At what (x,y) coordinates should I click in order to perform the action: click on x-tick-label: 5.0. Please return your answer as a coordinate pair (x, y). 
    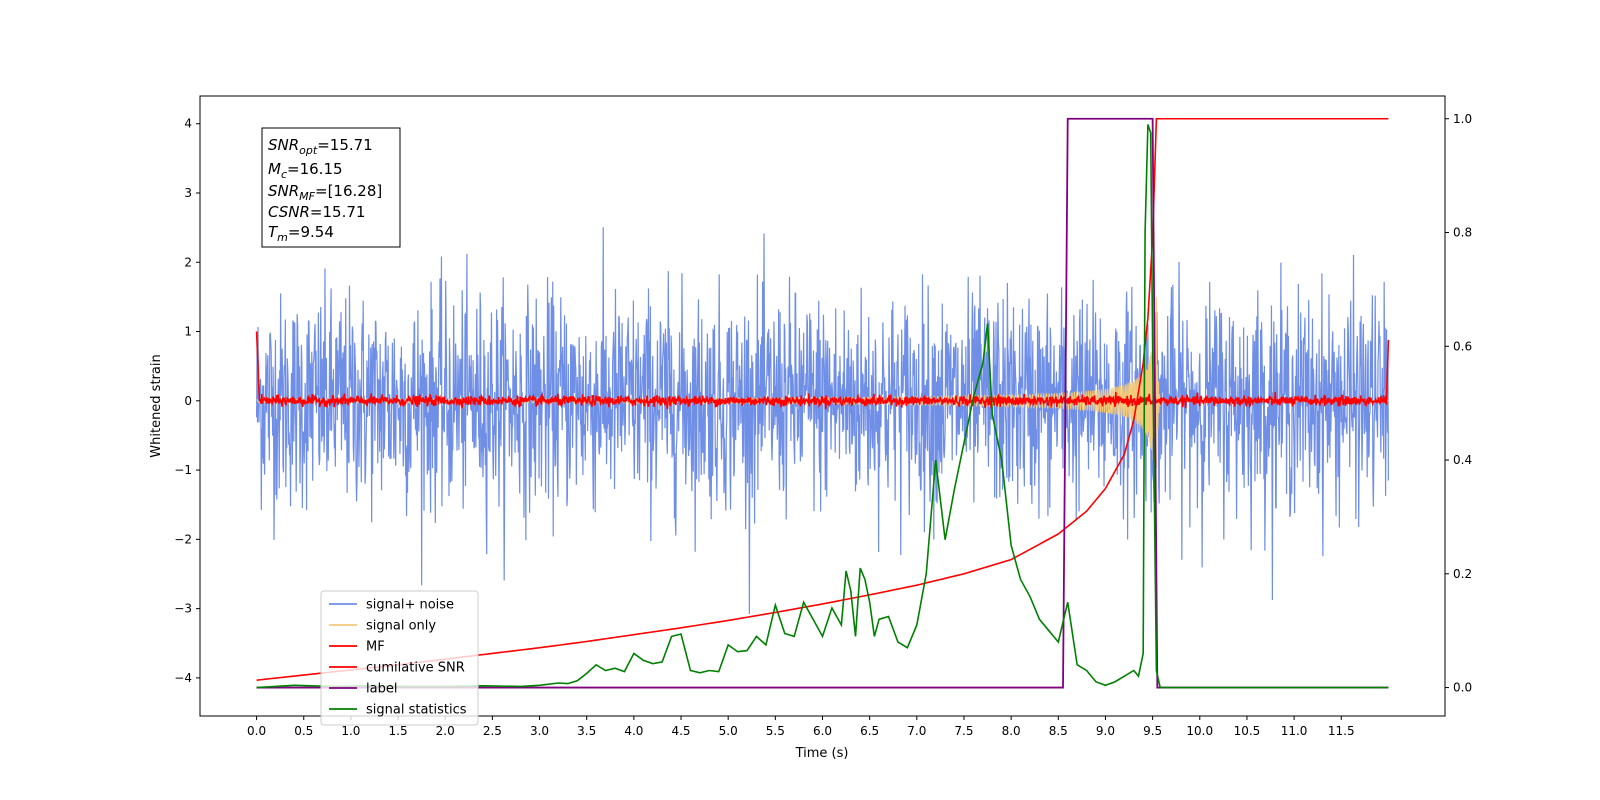
    Looking at the image, I should click on (728, 731).